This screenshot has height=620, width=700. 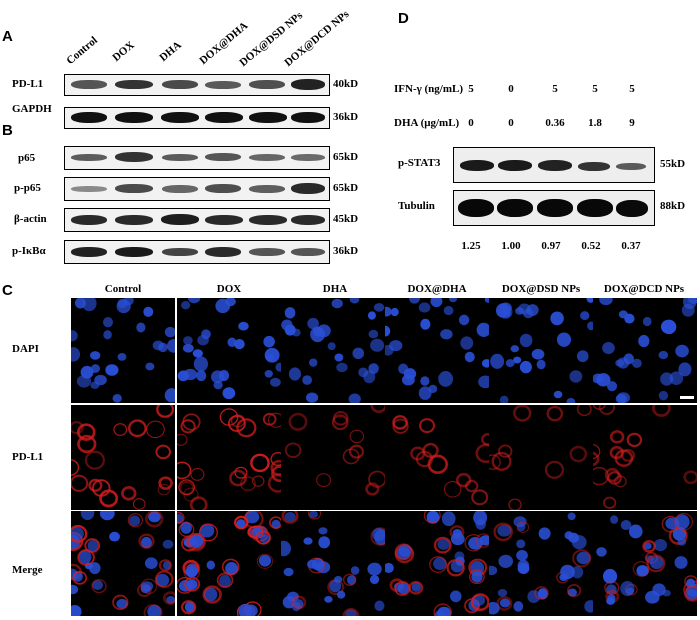 I want to click on dha-value: 1.8, so click(x=595, y=123).